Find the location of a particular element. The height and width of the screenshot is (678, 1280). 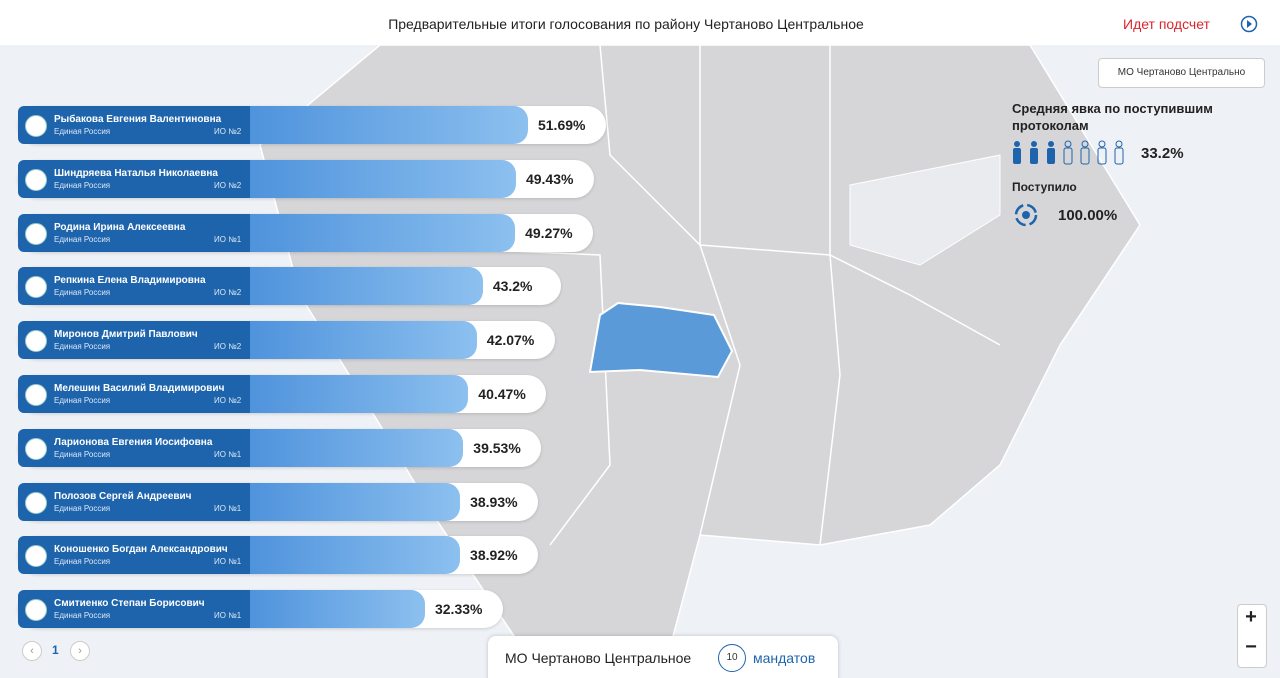

vote-percent: 43.2% is located at coordinates (512, 286).